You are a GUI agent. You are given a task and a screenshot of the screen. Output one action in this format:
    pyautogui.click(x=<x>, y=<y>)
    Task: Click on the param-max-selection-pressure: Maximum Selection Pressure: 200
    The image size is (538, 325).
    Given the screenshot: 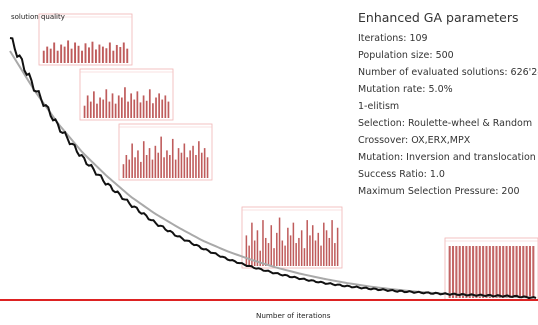 What is the action you would take?
    pyautogui.click(x=439, y=191)
    